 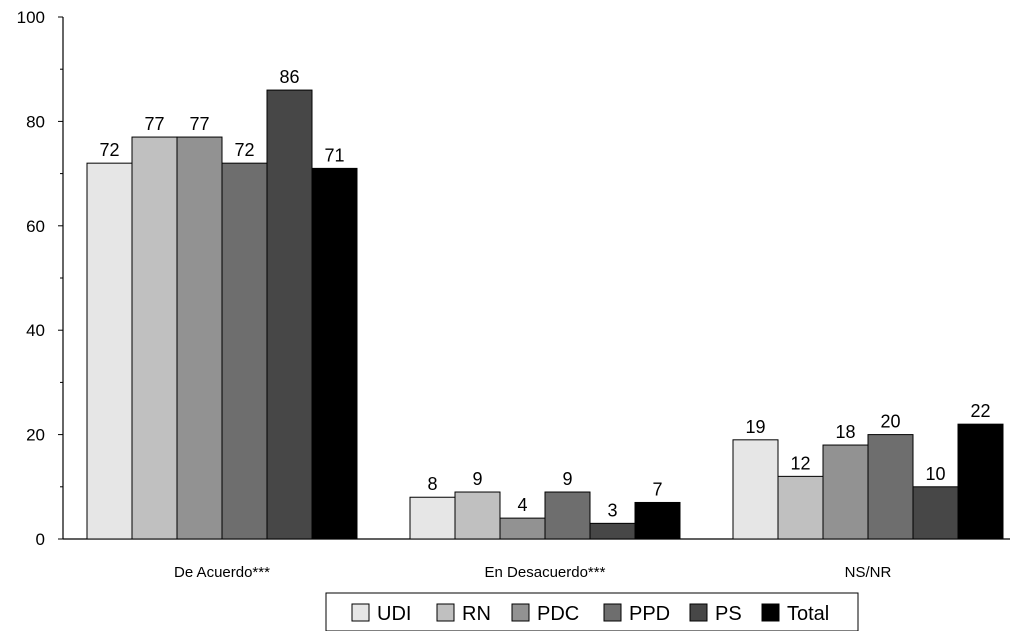 I want to click on y-tick-label: 60, so click(x=35, y=226).